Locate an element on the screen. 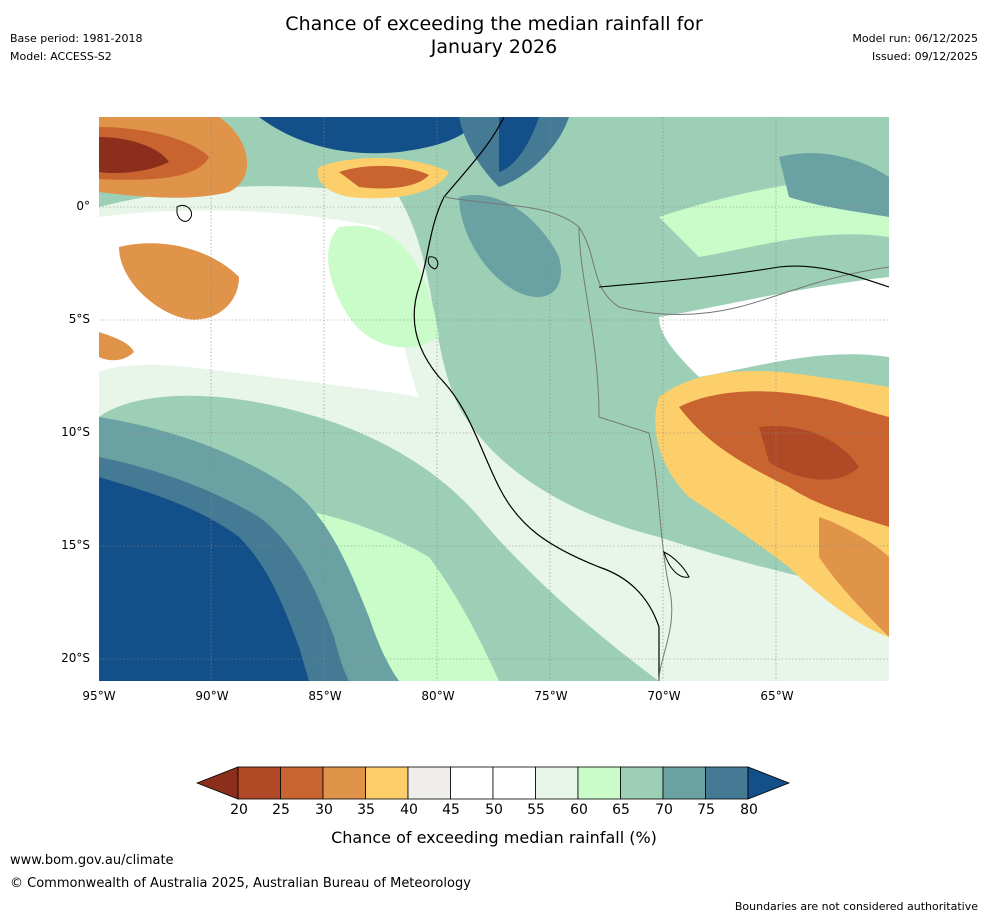 This screenshot has height=919, width=988. footer-url: www.bom.gov.au/climate is located at coordinates (92, 860).